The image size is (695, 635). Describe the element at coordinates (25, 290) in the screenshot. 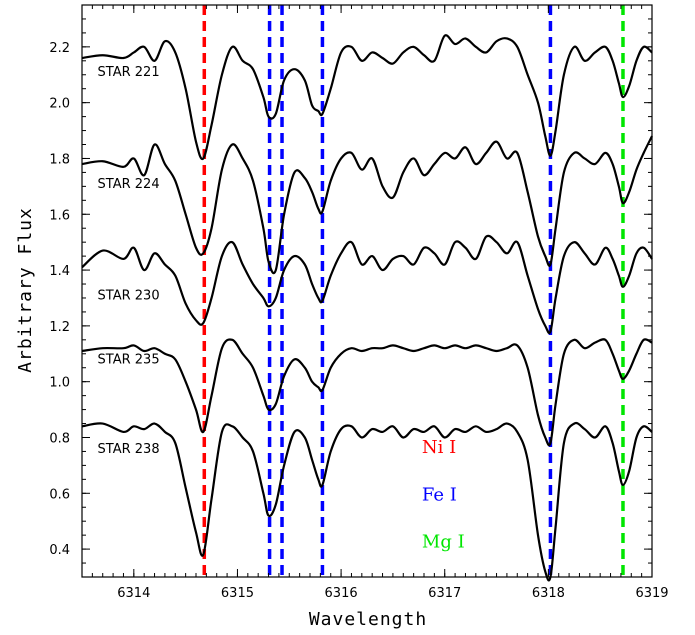

I see `y-axis-title: Arbitrary Flux` at that location.